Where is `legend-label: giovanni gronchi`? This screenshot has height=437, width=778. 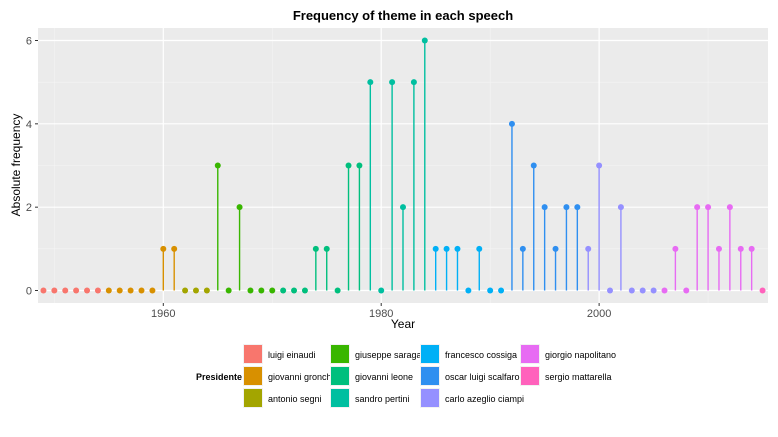
legend-label: giovanni gronchi is located at coordinates (301, 377).